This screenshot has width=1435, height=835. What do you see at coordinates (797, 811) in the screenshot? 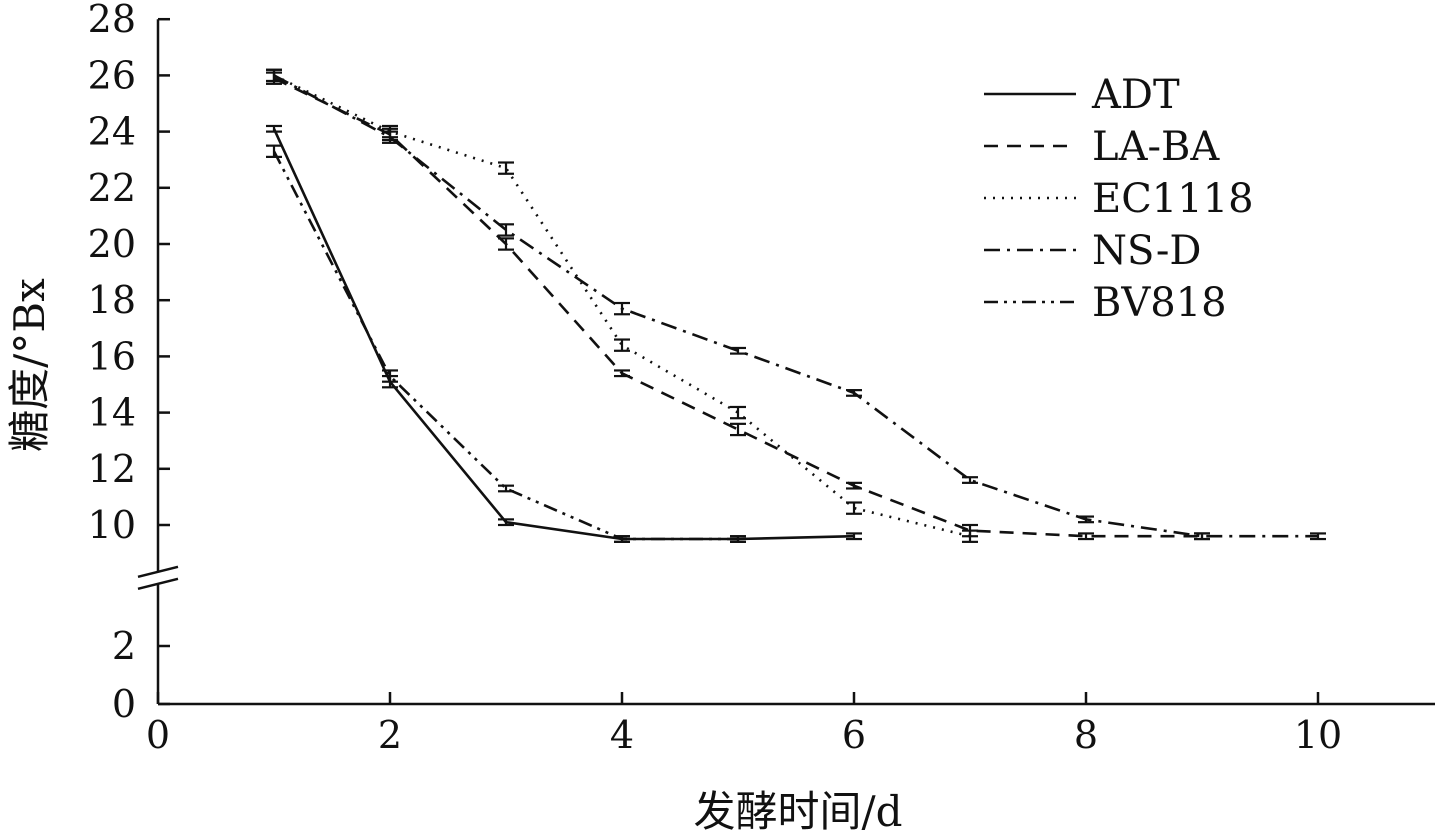
I see `x-axis-title: 发酵时间/d` at bounding box center [797, 811].